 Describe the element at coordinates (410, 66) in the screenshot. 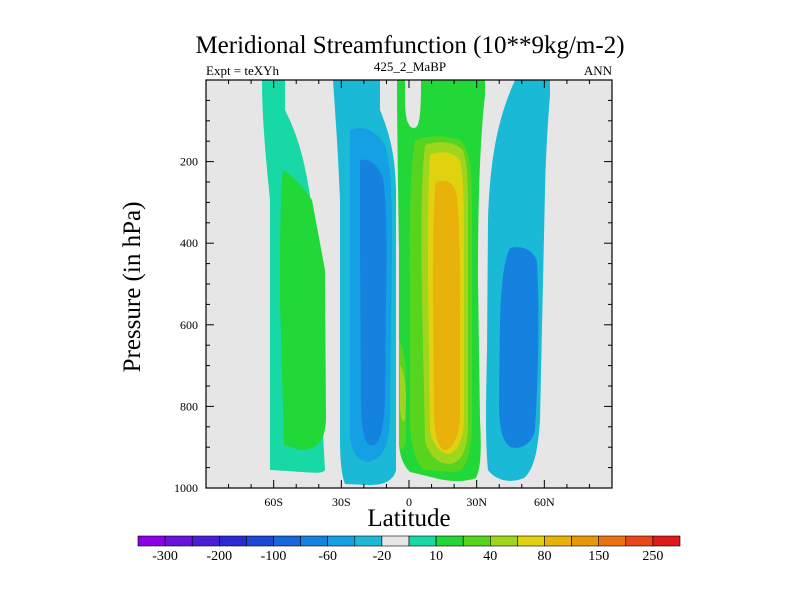

I see `case-label: 425_2_MaBP` at that location.